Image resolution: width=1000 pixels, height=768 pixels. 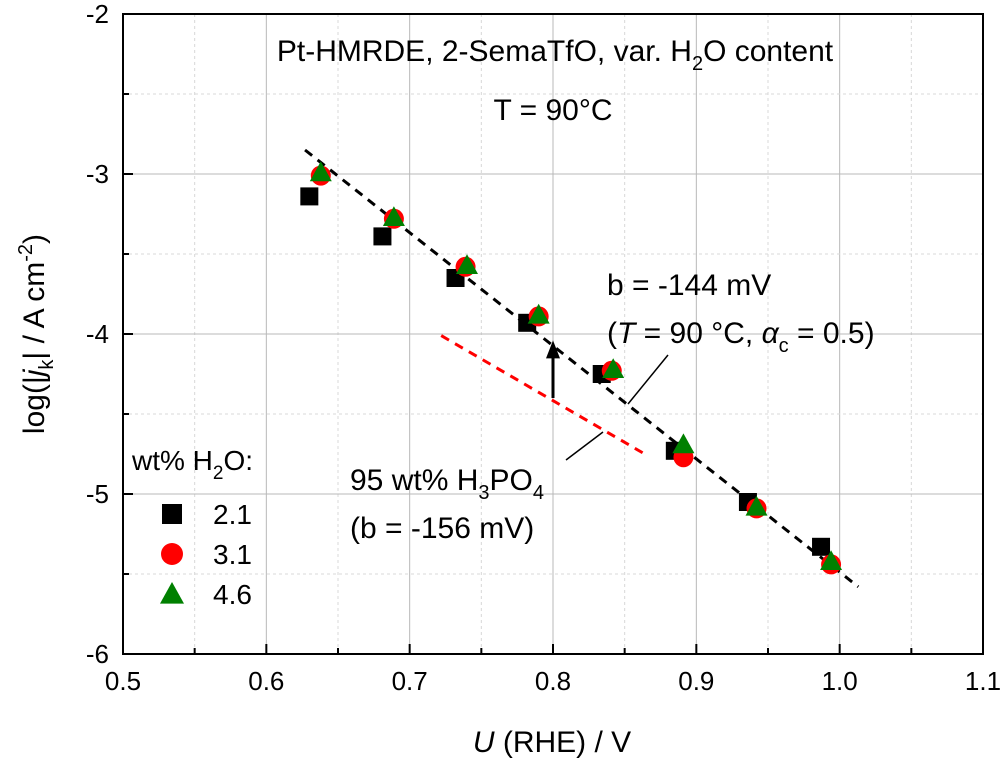 I want to click on x-tick-label: 0.5, so click(x=123, y=681).